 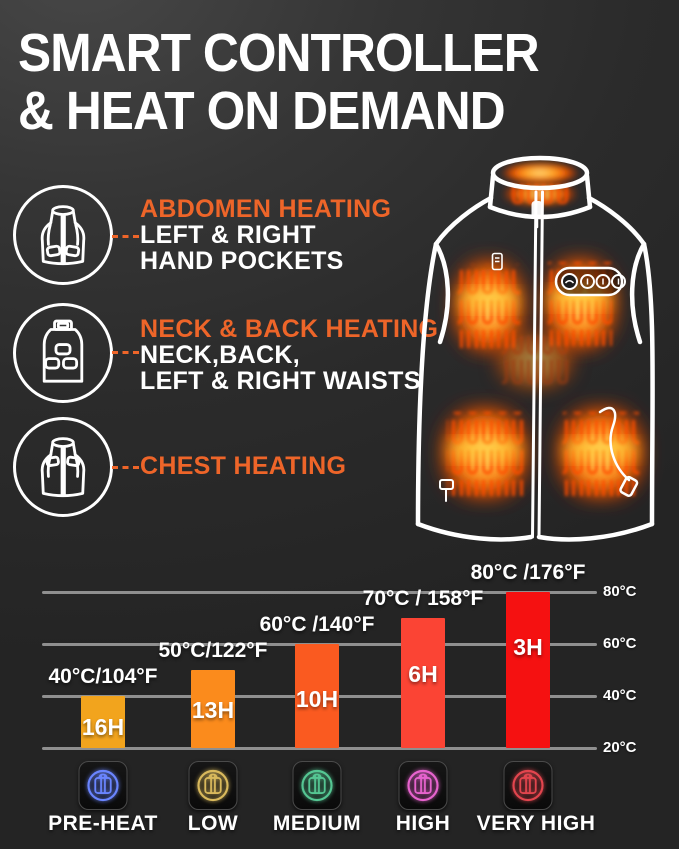 I want to click on page-title-line1: SMART CONTROLLER, so click(x=279, y=53).